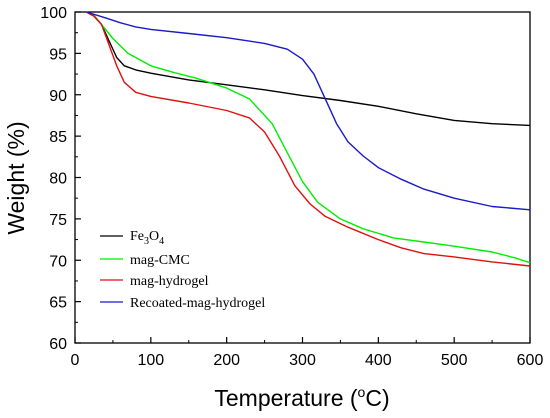 The height and width of the screenshot is (418, 550). What do you see at coordinates (302, 360) in the screenshot?
I see `x-tick-label: 300` at bounding box center [302, 360].